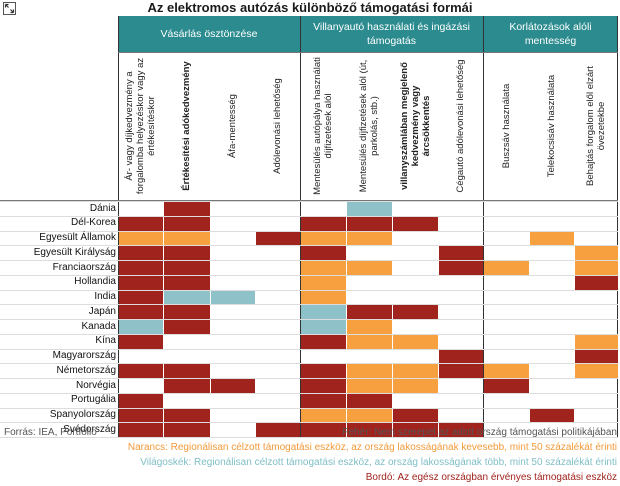 The height and width of the screenshot is (486, 620). Describe the element at coordinates (506, 126) in the screenshot. I see `column-header: Buszsáv használata` at that location.